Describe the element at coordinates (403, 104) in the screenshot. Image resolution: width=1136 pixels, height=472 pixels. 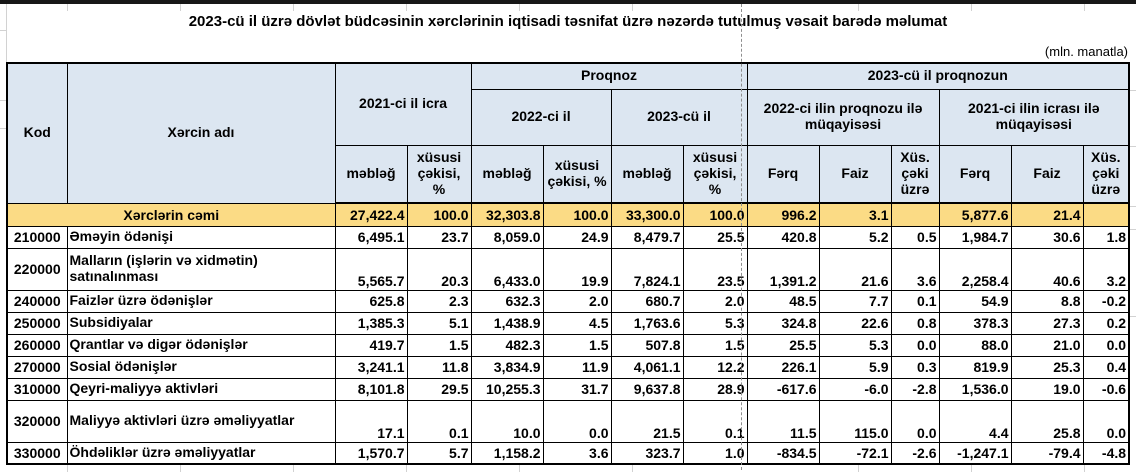
I see `header-2021-icra: 2021-ci il icra` at that location.